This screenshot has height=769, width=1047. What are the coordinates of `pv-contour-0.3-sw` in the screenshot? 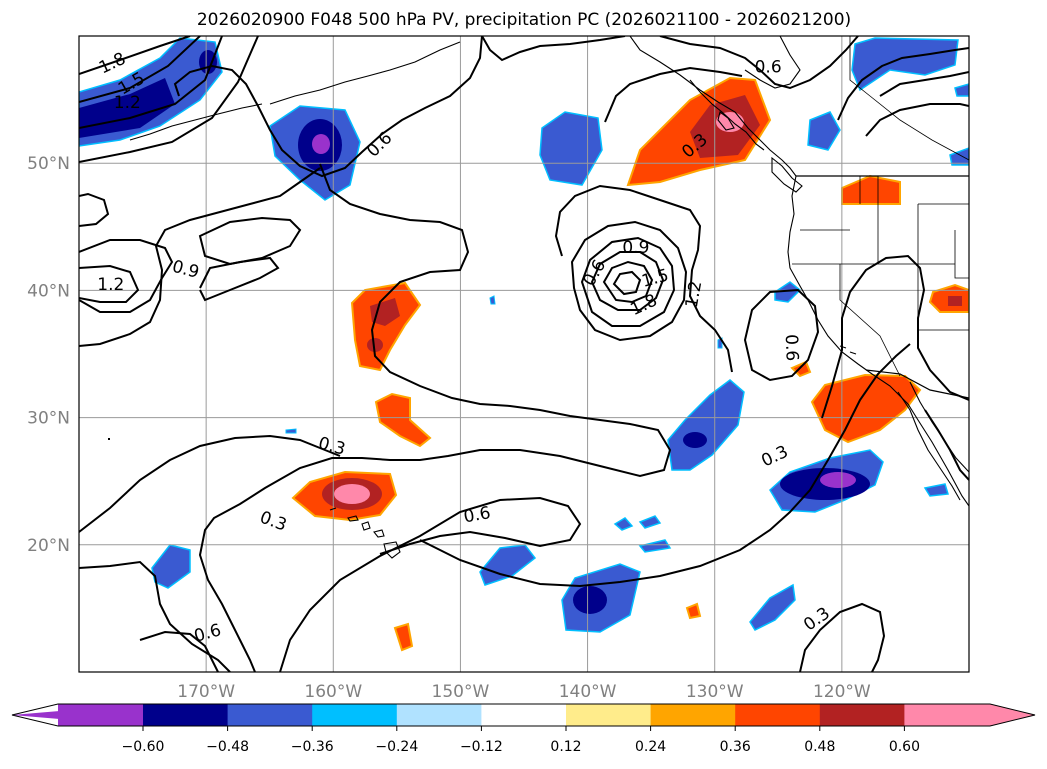 It's located at (895, 336).